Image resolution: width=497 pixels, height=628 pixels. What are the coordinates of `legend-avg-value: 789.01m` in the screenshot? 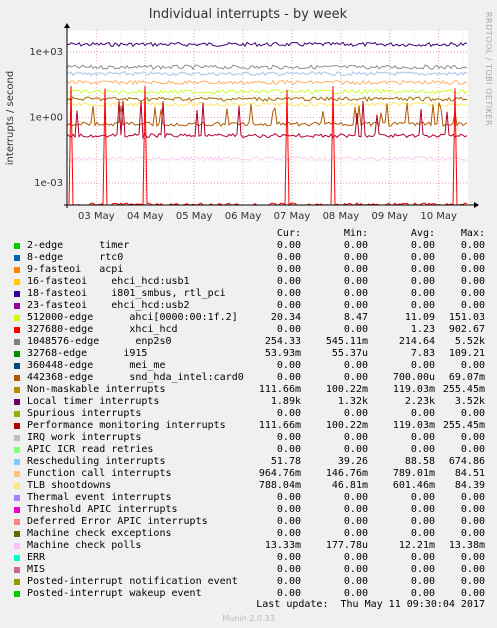 It's located at (413, 473).